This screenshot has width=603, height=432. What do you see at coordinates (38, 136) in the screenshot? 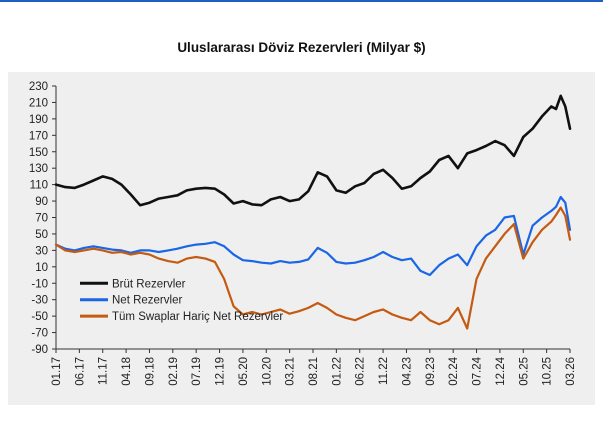
I see `y-tick-label: 170` at bounding box center [38, 136].